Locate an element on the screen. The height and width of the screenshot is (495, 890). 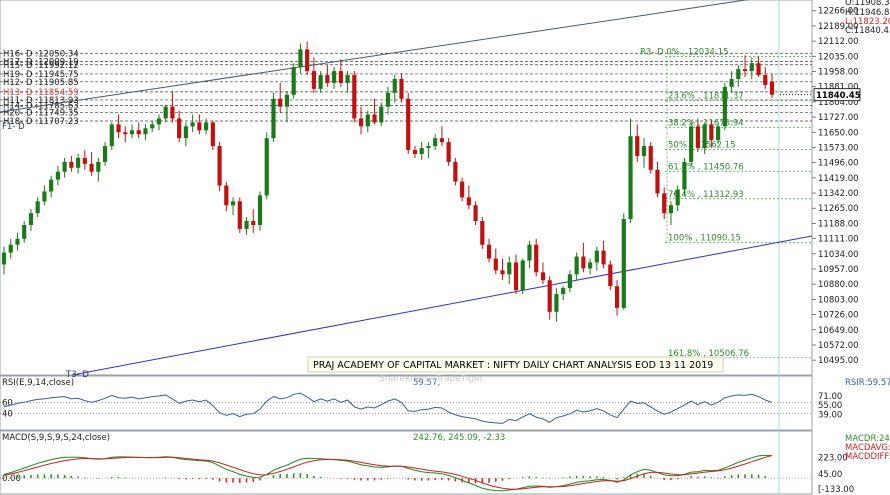
price-tick-label: 12112.00 is located at coordinates (838, 42).